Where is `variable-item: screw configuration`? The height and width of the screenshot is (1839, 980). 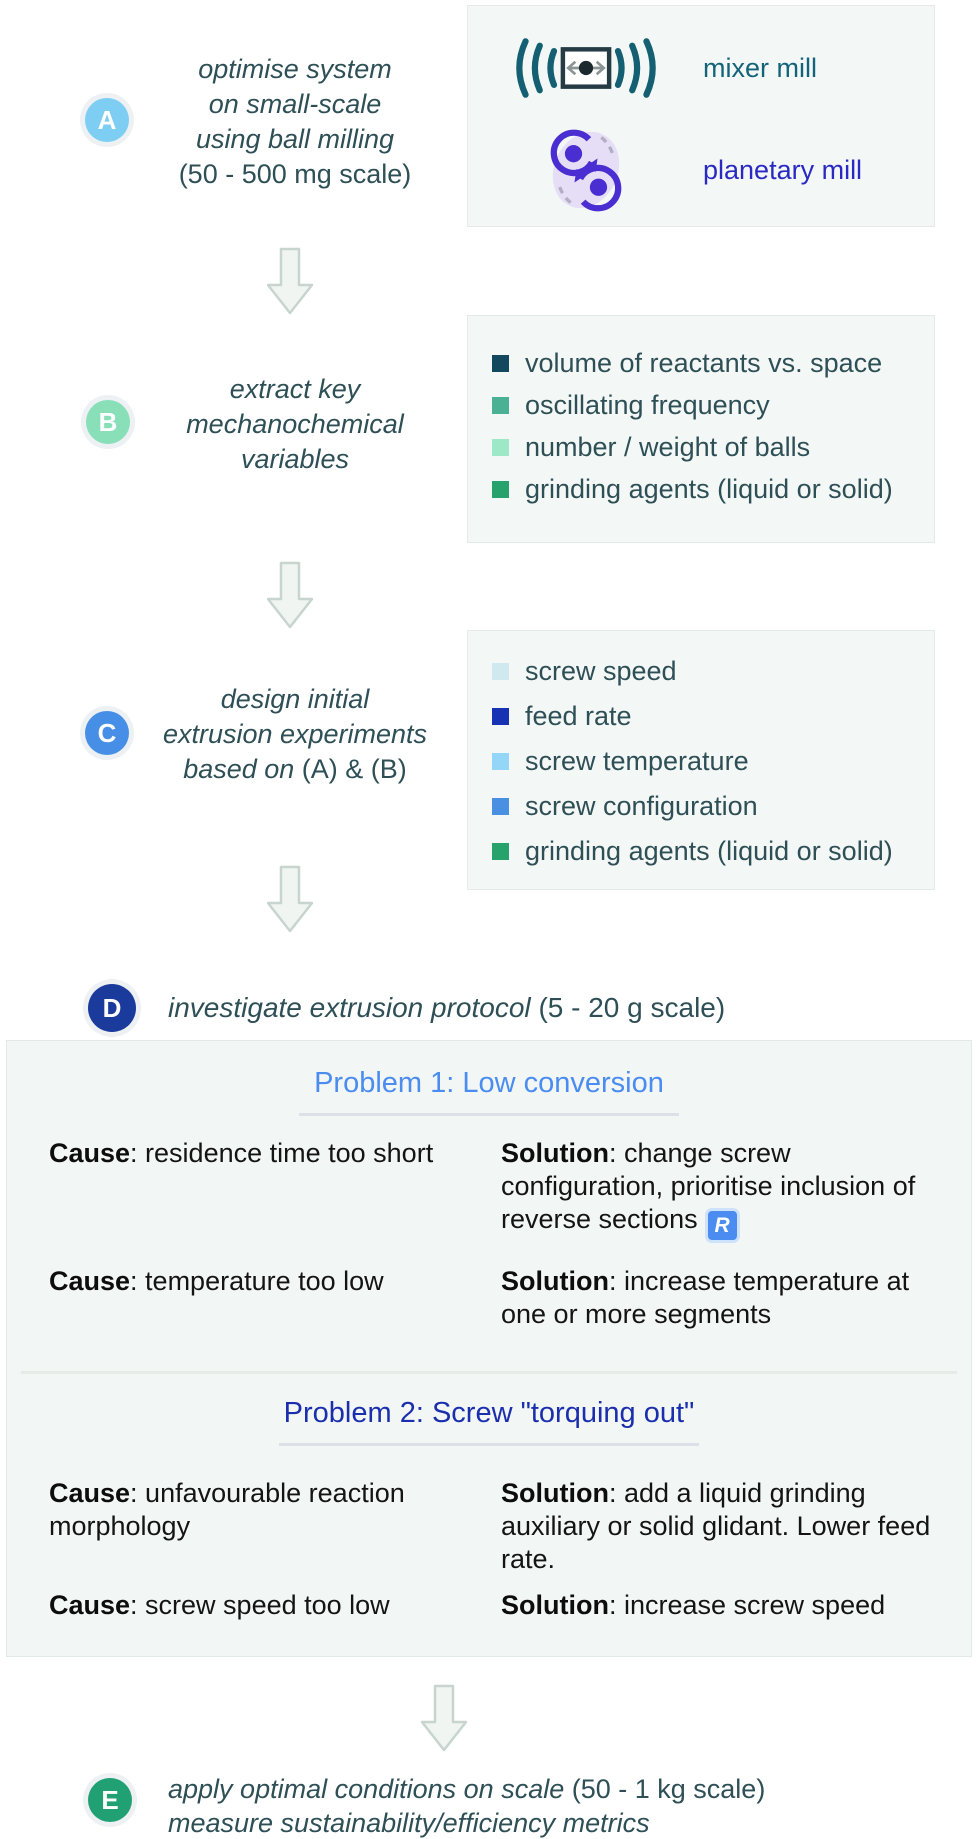
variable-item: screw configuration is located at coordinates (701, 806).